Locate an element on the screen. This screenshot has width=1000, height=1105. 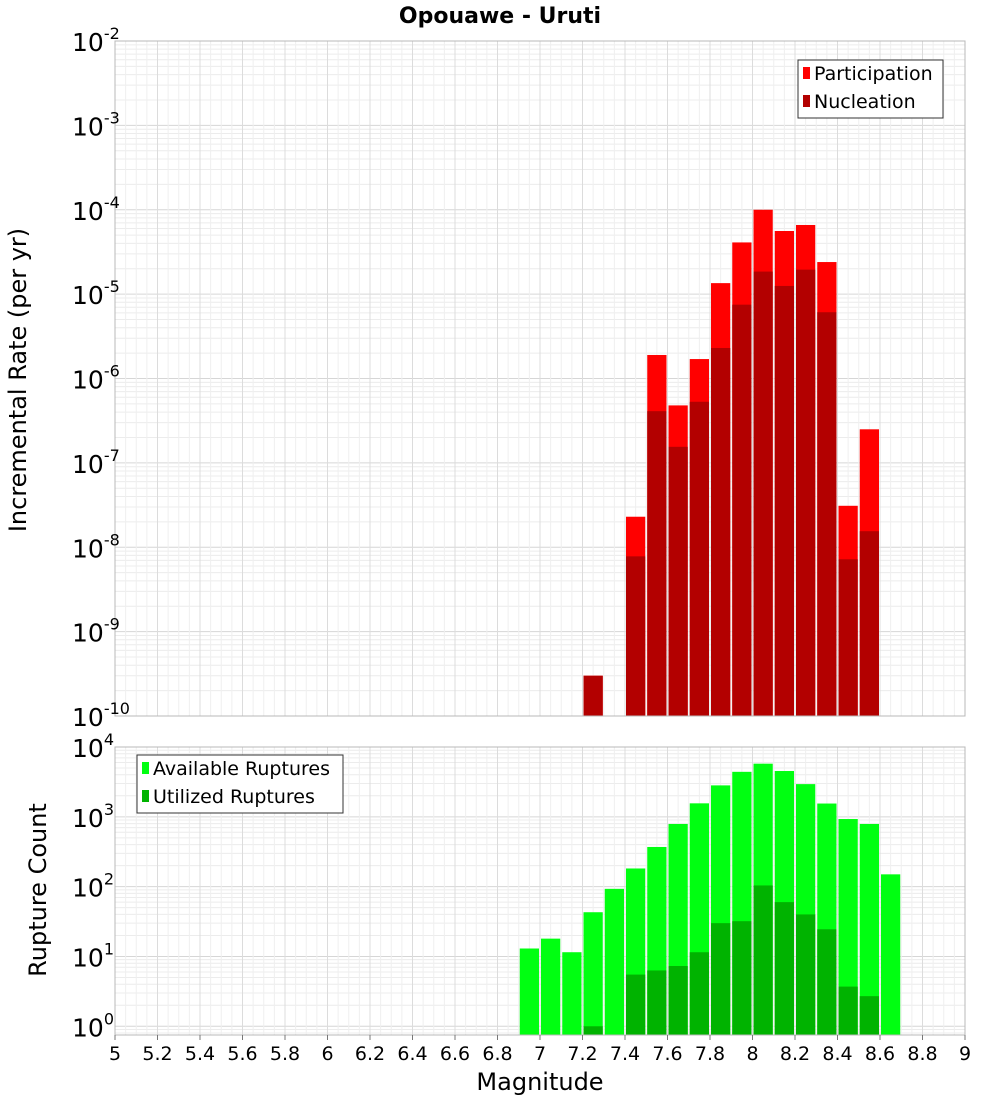
legend-label: Utilized Ruptures is located at coordinates (234, 797).